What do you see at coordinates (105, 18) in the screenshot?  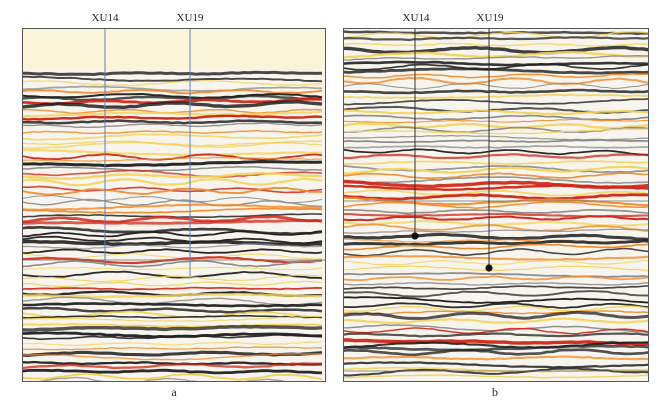 I see `well-label-a-xu14: XU14` at bounding box center [105, 18].